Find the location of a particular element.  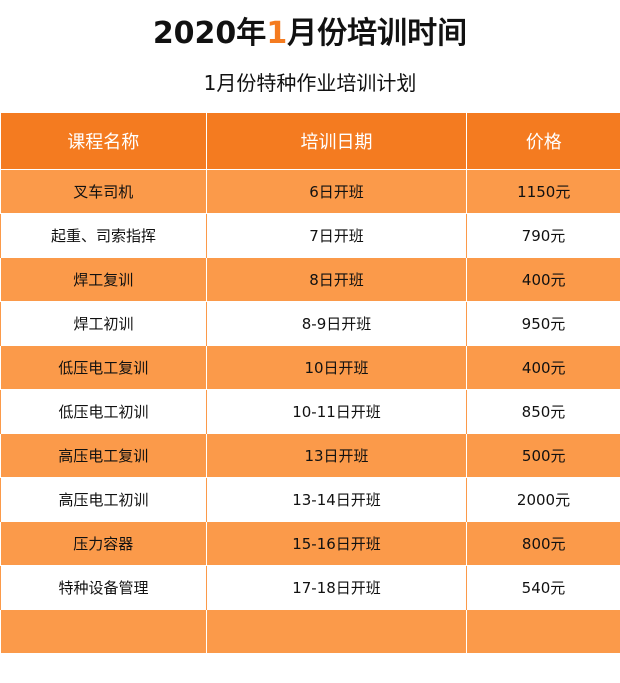

course-name-cell: 起重、司索指挥 is located at coordinates (103, 235).